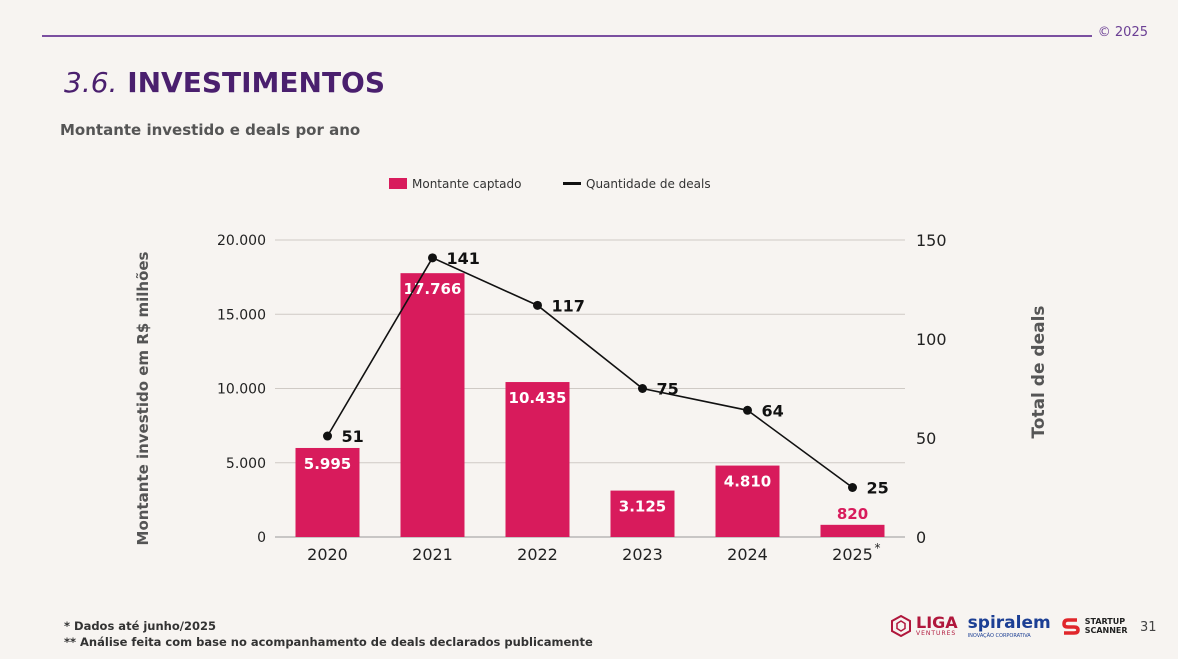 The image size is (1178, 659). What do you see at coordinates (261, 538) in the screenshot?
I see `y-tick-label: 0` at bounding box center [261, 538].